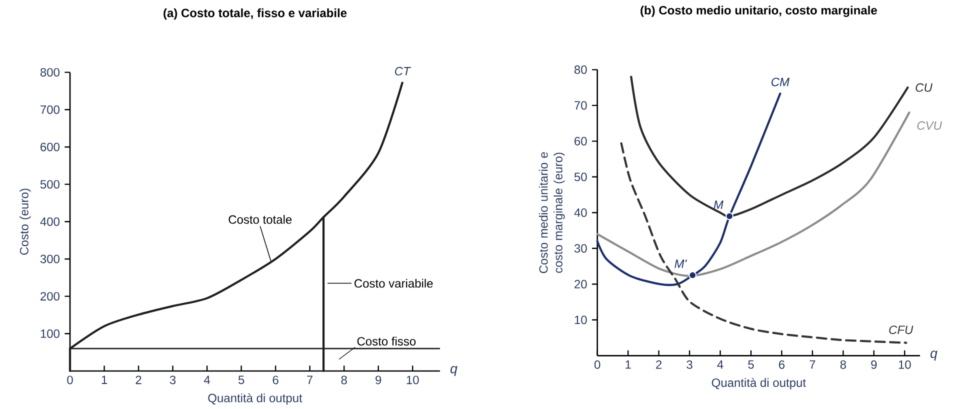 The image size is (967, 409). Describe the element at coordinates (50, 109) in the screenshot. I see `y-tick-label: 700` at that location.